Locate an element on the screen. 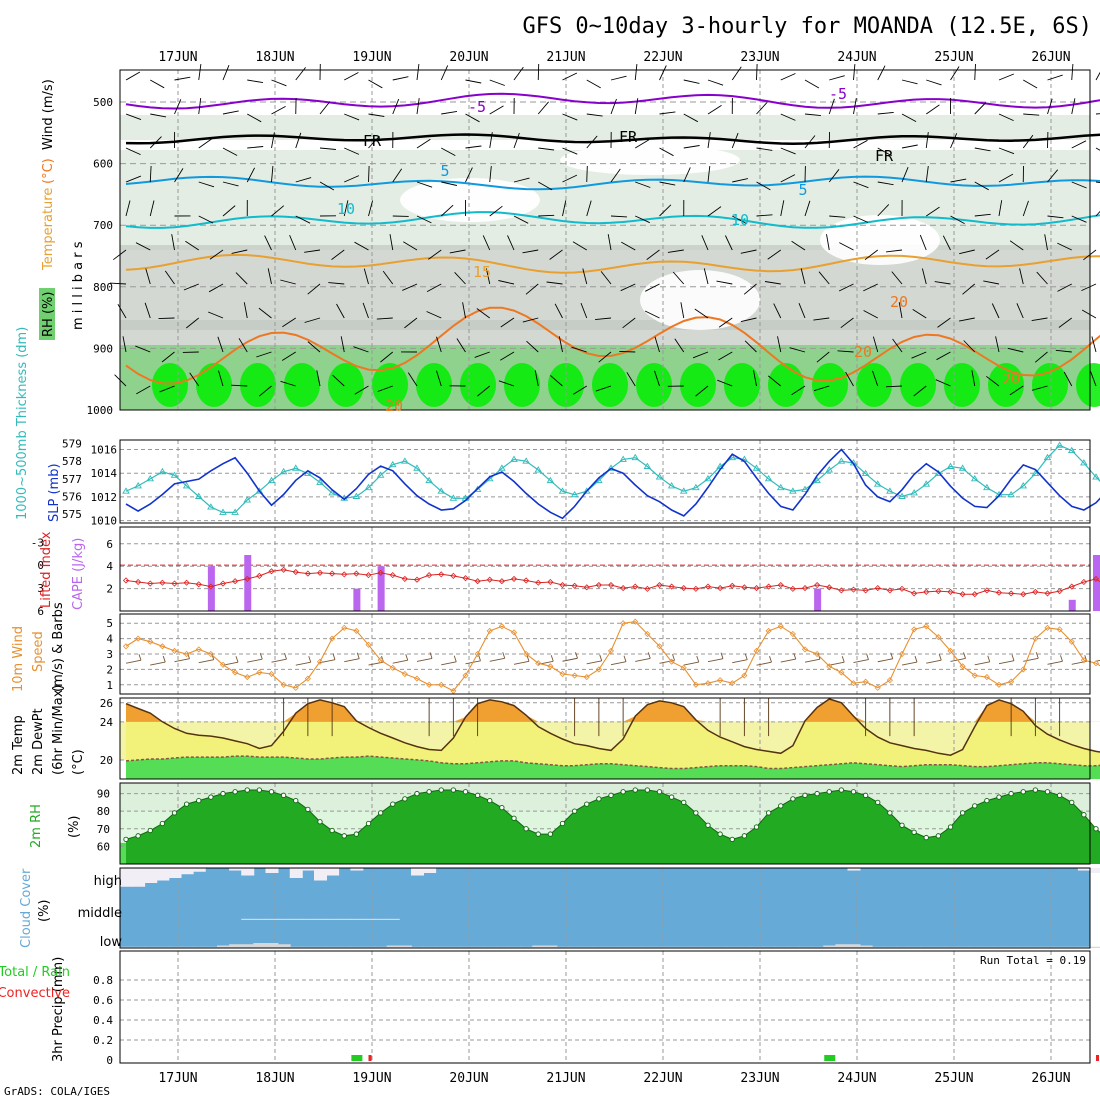  precip-convective-label: Convective is located at coordinates (35, 993).